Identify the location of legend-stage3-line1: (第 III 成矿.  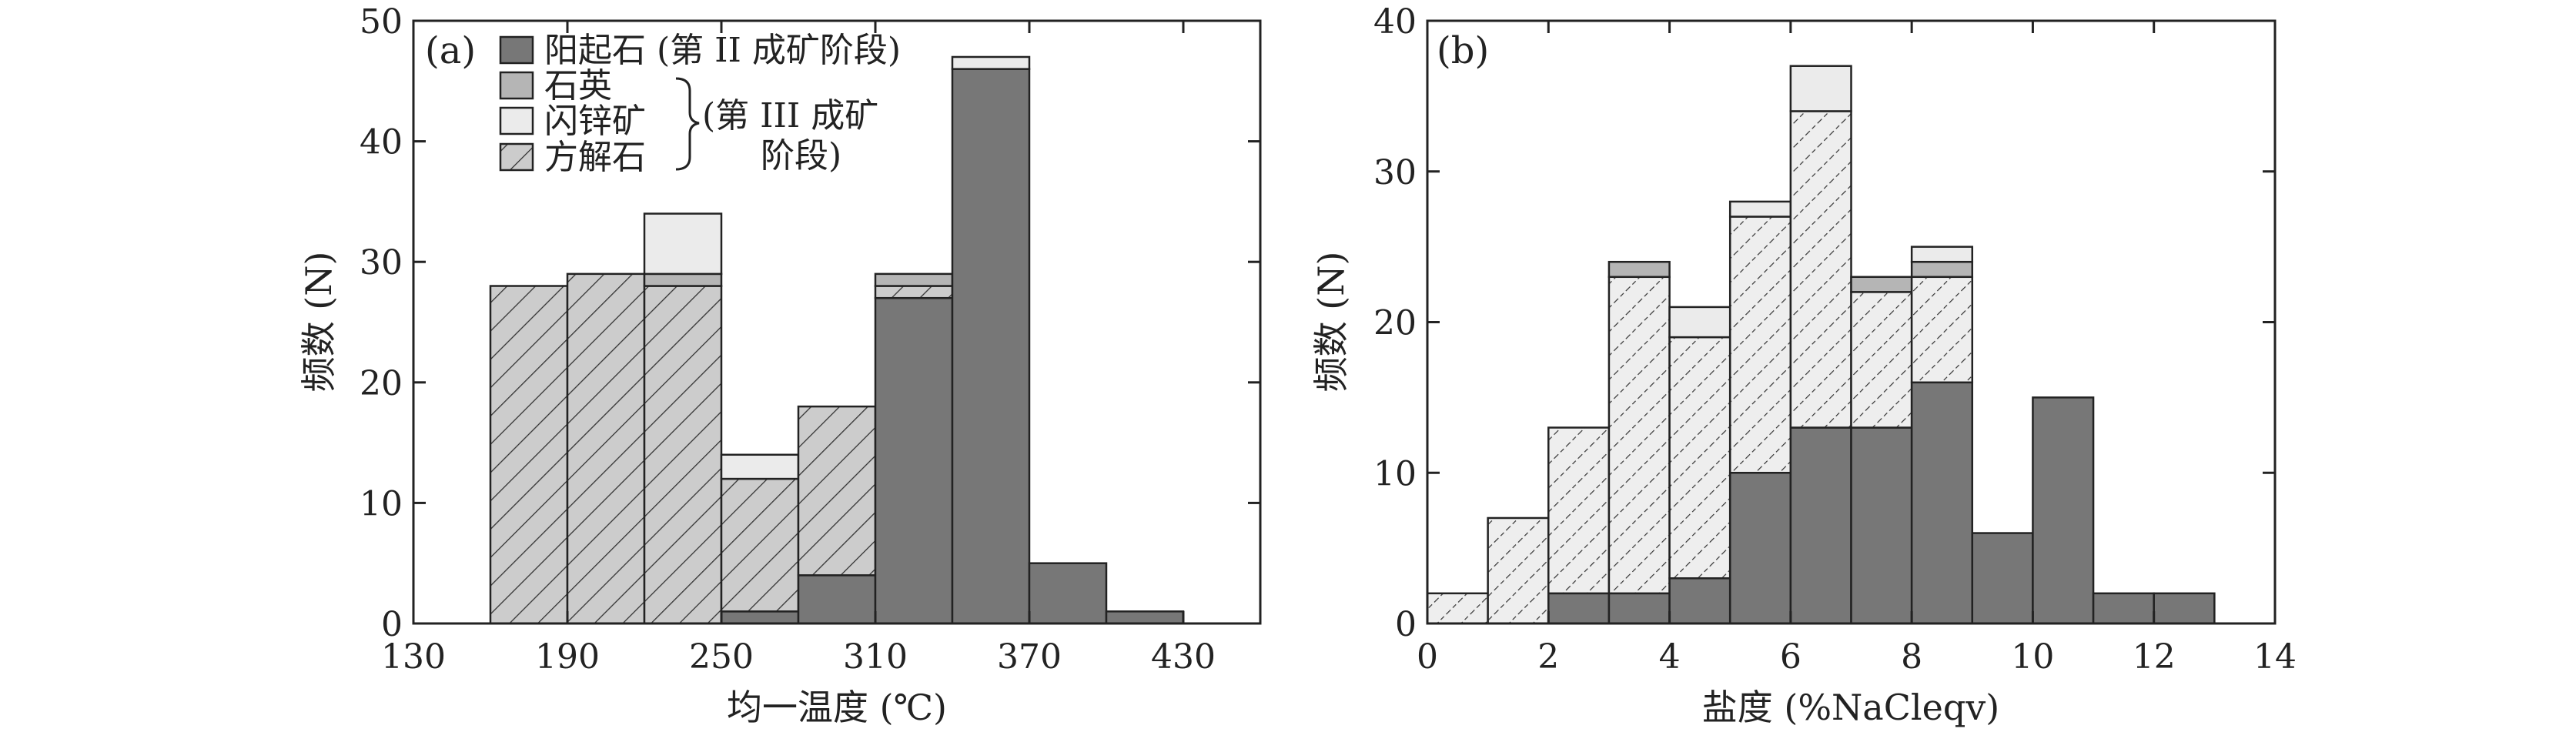
(790, 115).